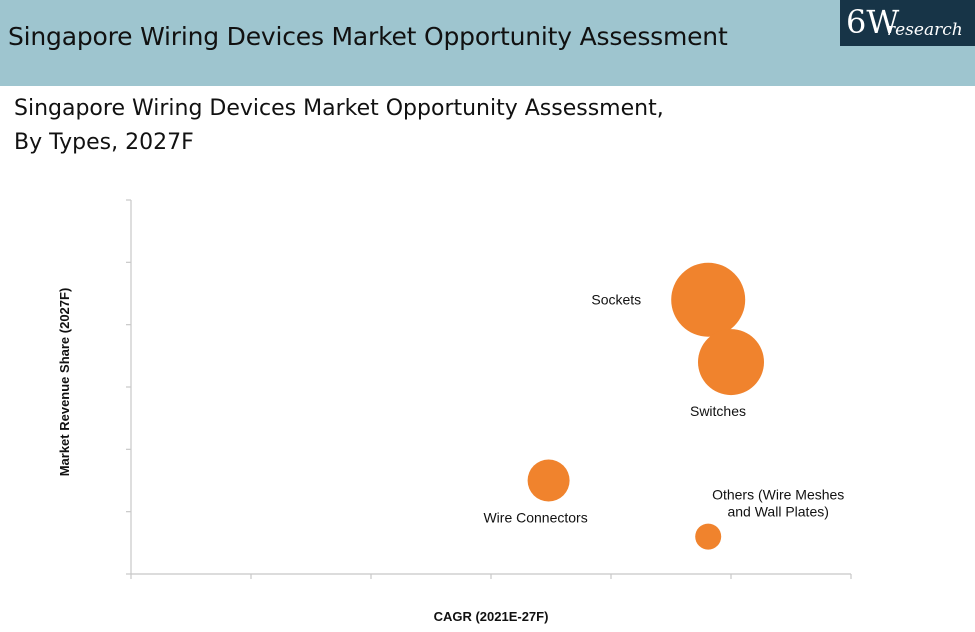 This screenshot has height=632, width=975. I want to click on brand-logo: 6W research, so click(907, 23).